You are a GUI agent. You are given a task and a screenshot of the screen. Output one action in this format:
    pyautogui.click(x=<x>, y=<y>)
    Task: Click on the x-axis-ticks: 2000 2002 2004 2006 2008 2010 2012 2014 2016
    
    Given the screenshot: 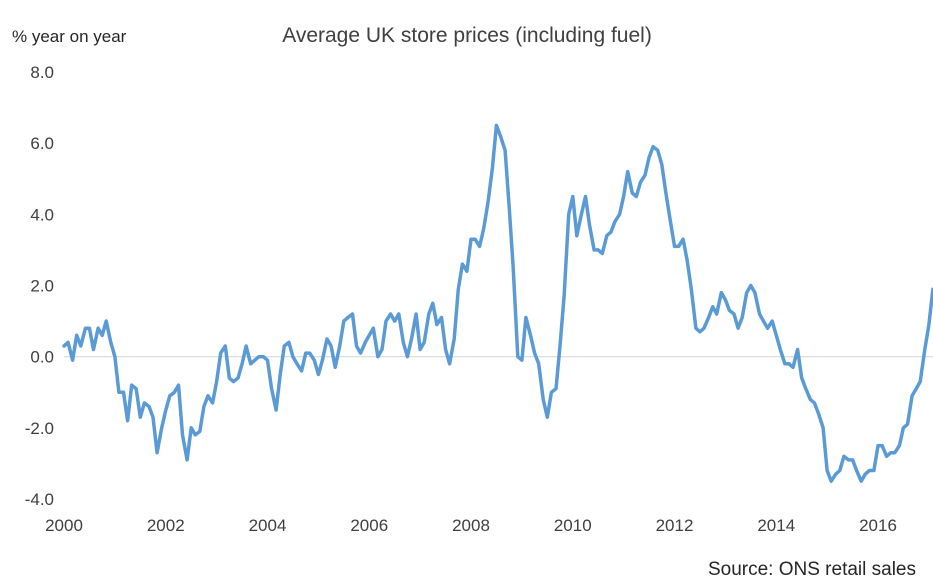 What is the action you would take?
    pyautogui.click(x=471, y=525)
    